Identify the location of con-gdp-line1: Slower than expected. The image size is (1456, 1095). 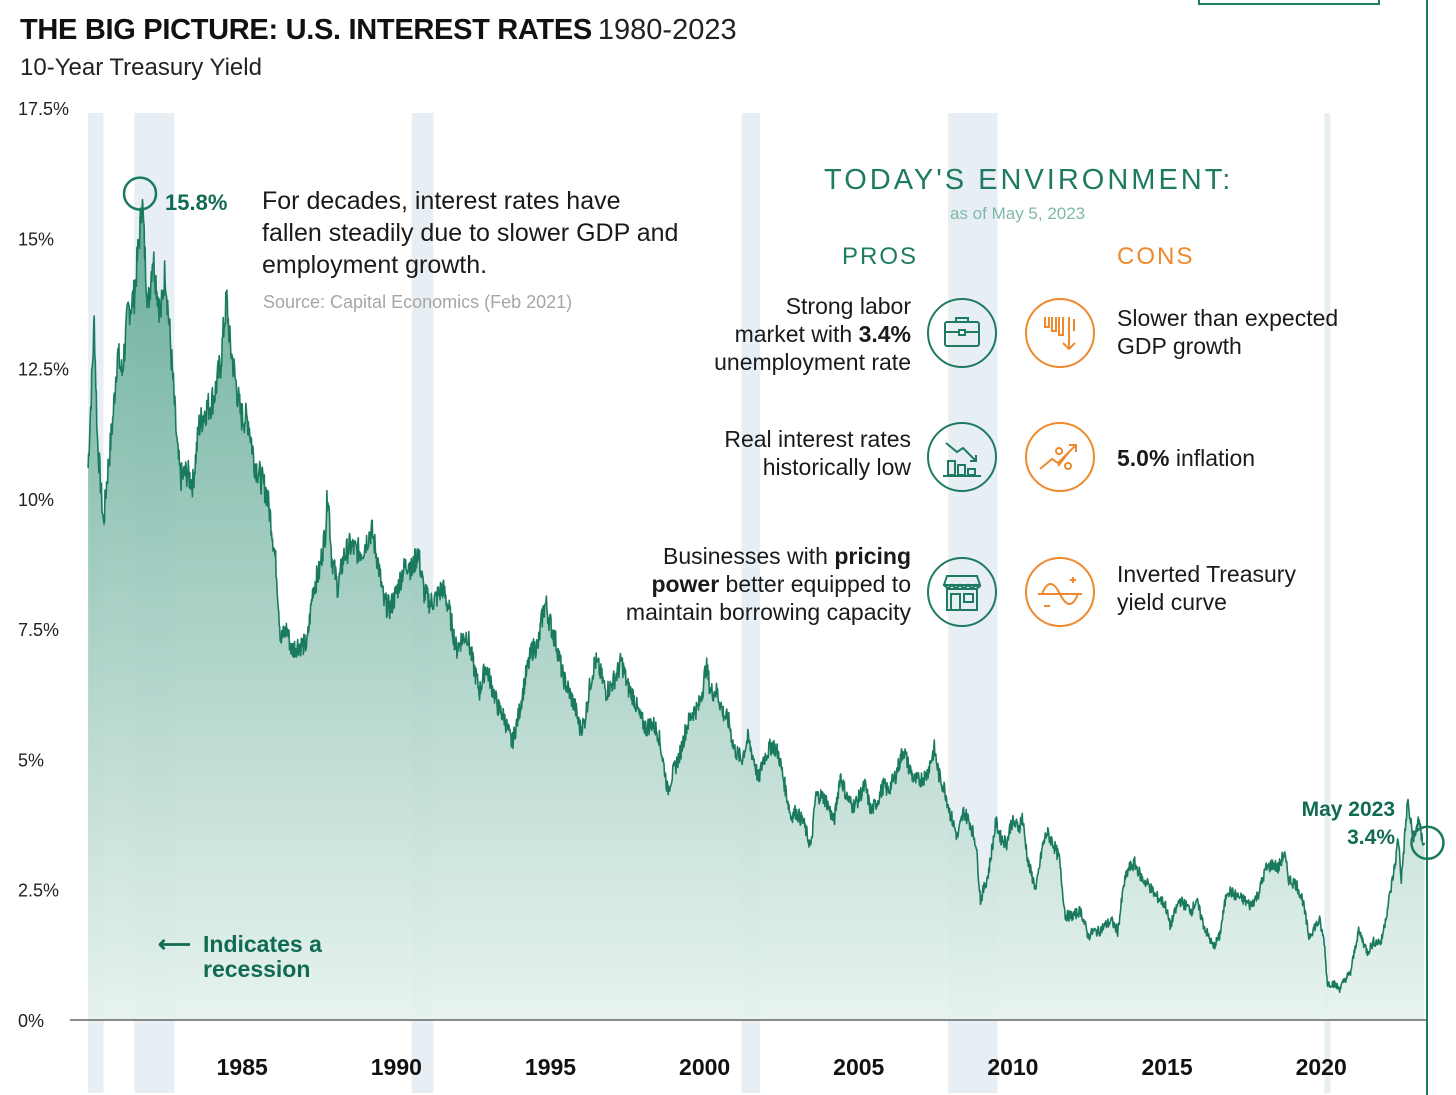
(1228, 318).